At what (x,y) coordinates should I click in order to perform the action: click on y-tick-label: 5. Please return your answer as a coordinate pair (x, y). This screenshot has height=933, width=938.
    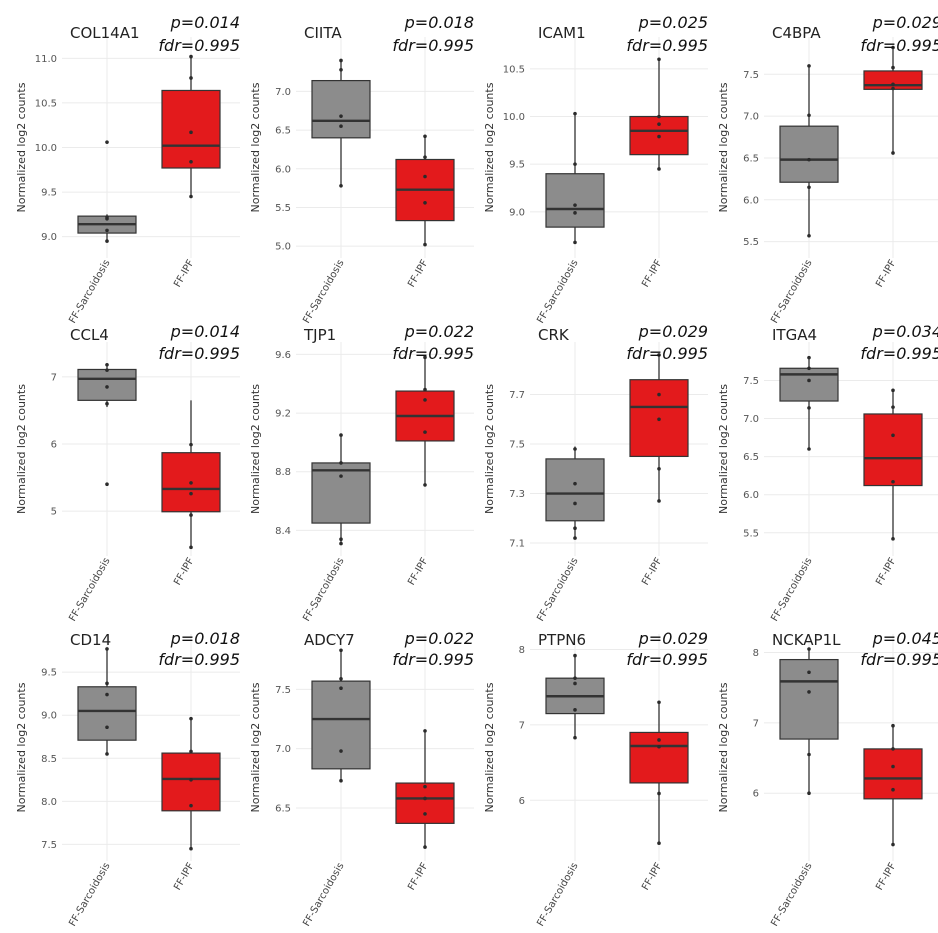
    Looking at the image, I should click on (54, 512).